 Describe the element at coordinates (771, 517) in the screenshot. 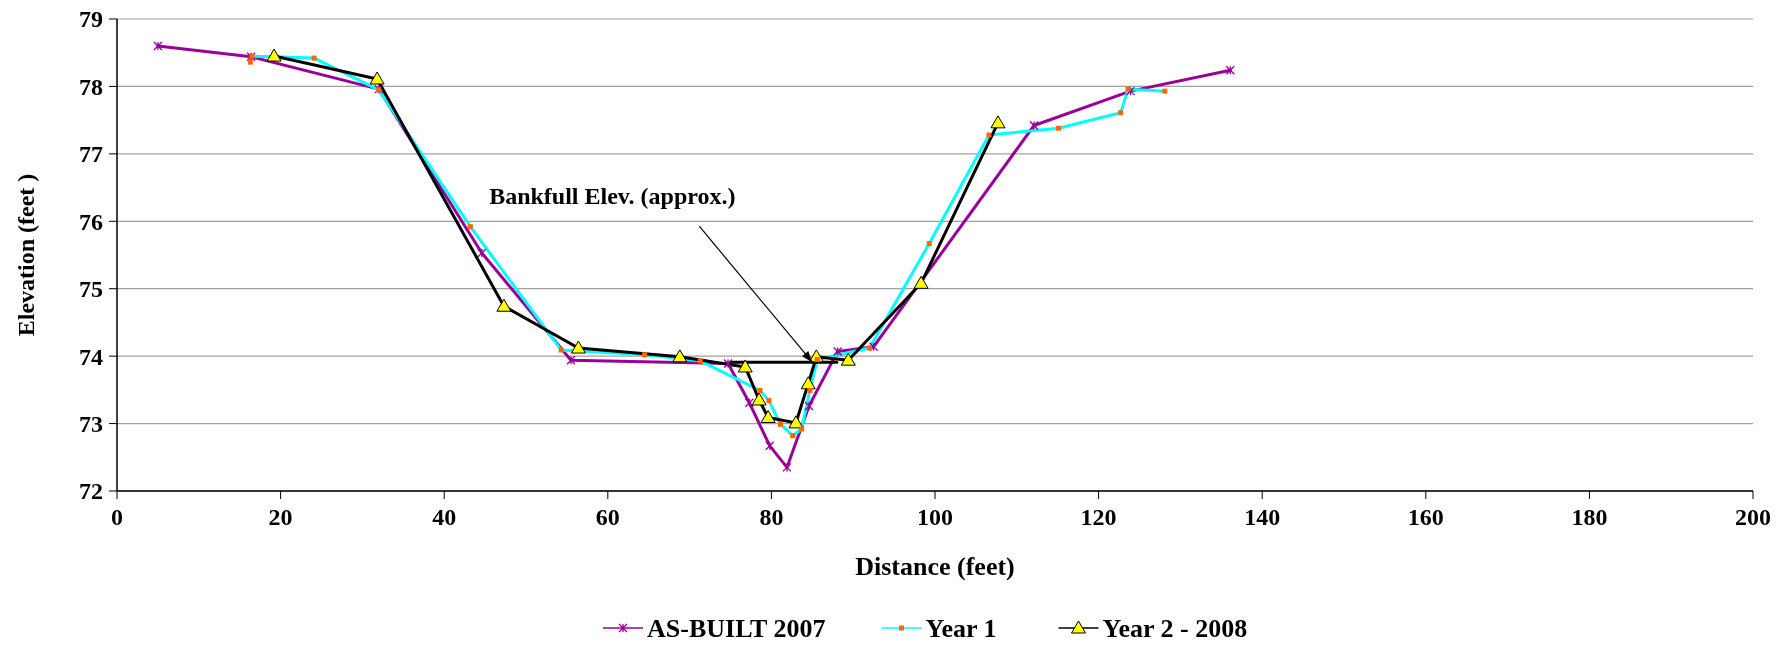

I see `x-tick-label: 80` at that location.